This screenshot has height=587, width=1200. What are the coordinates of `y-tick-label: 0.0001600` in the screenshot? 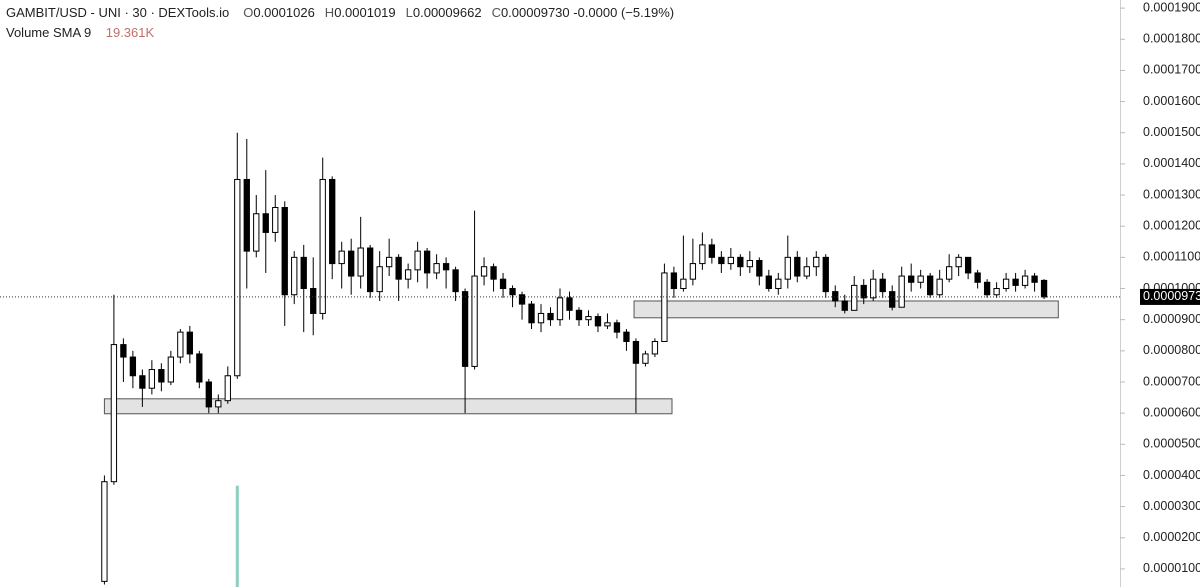 It's located at (1171, 101).